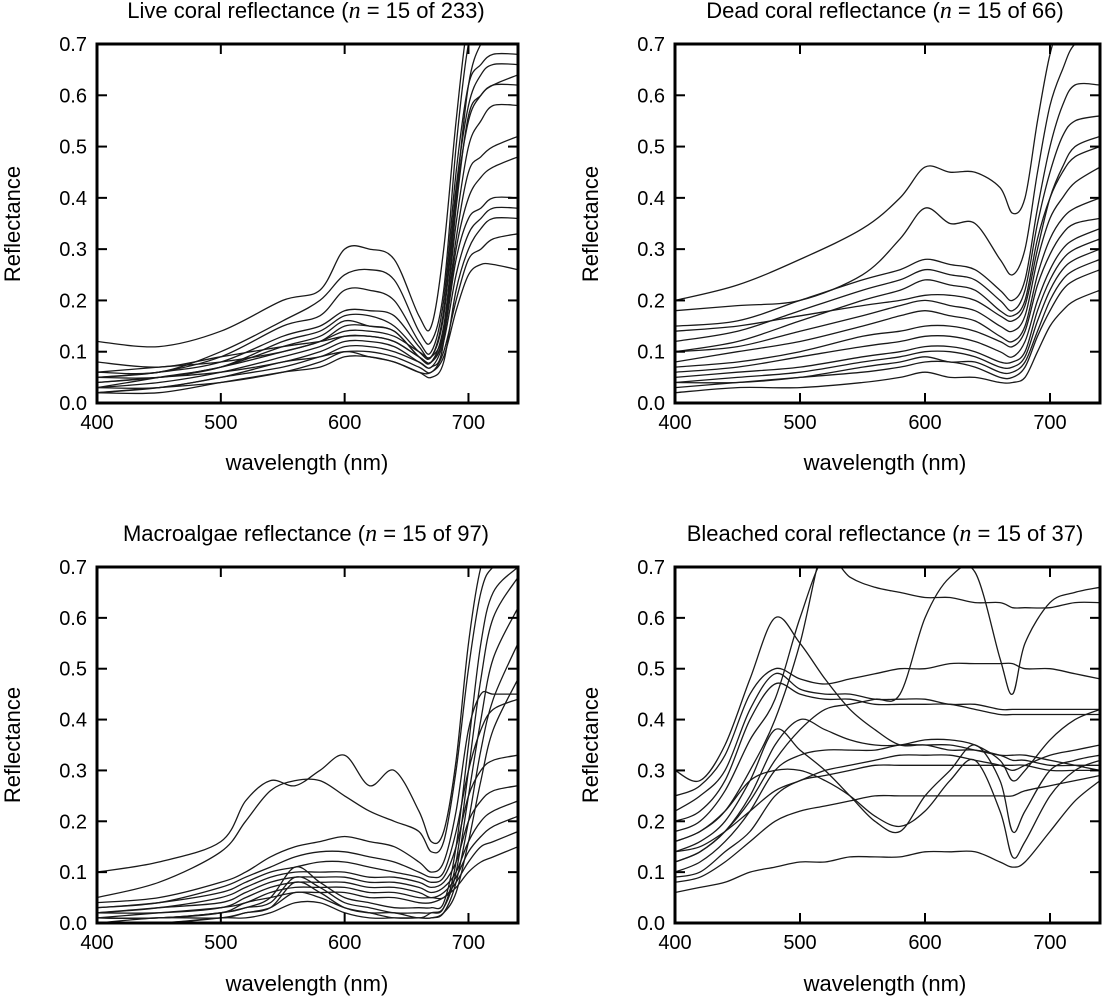 The height and width of the screenshot is (1000, 1103). What do you see at coordinates (306, 534) in the screenshot?
I see `panel-title: Macroalgae reflectance (n = 15 of 97)` at bounding box center [306, 534].